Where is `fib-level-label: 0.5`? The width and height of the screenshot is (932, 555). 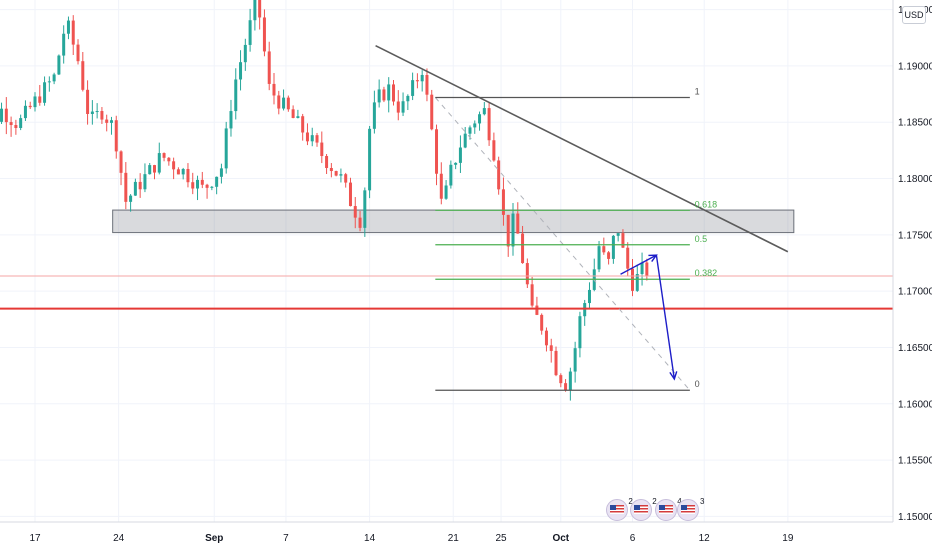 fib-level-label: 0.5 is located at coordinates (701, 239).